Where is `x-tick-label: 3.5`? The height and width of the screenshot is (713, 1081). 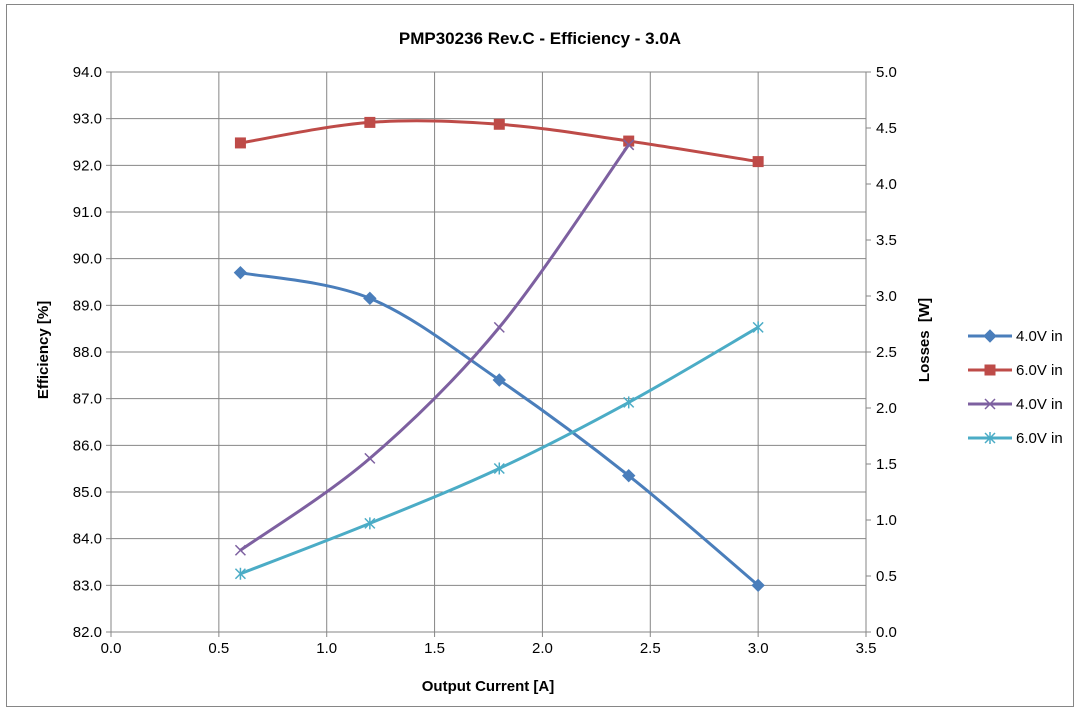 x-tick-label: 3.5 is located at coordinates (866, 648).